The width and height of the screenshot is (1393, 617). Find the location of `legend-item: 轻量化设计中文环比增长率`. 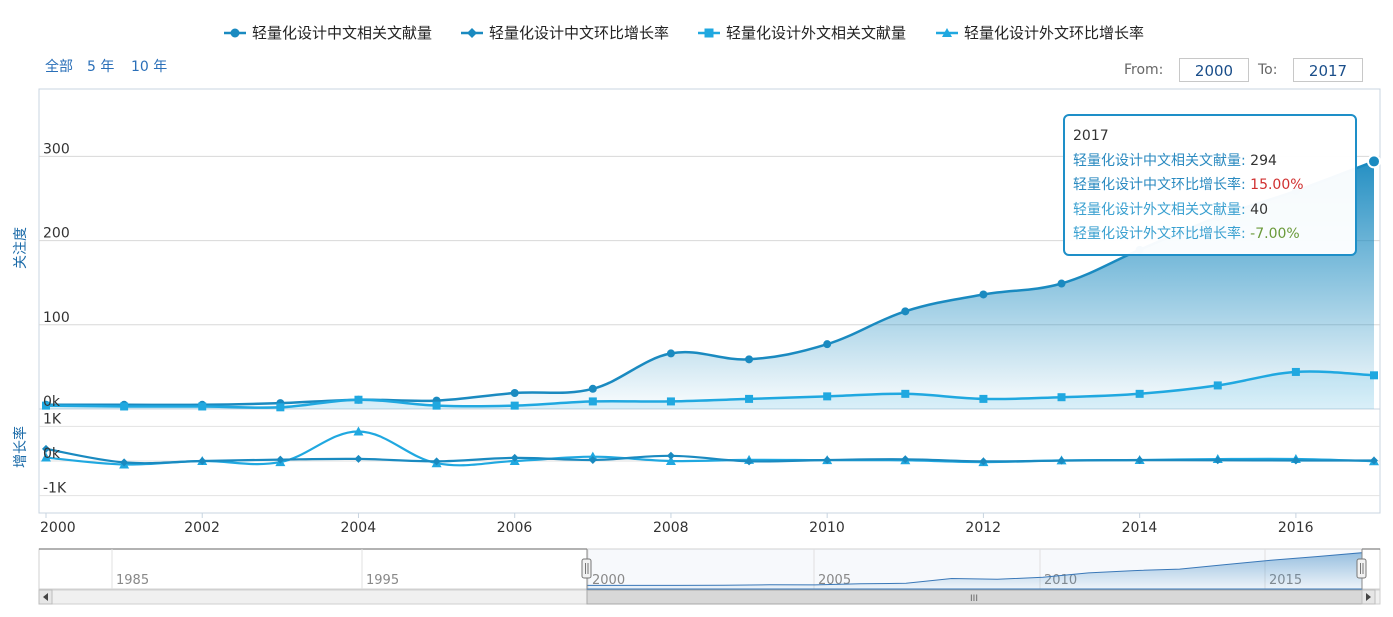

legend-item: 轻量化设计中文环比增长率 is located at coordinates (565, 33).